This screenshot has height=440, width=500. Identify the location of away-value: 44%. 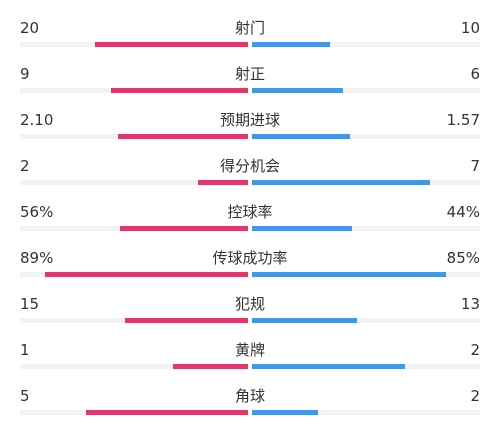
(463, 212).